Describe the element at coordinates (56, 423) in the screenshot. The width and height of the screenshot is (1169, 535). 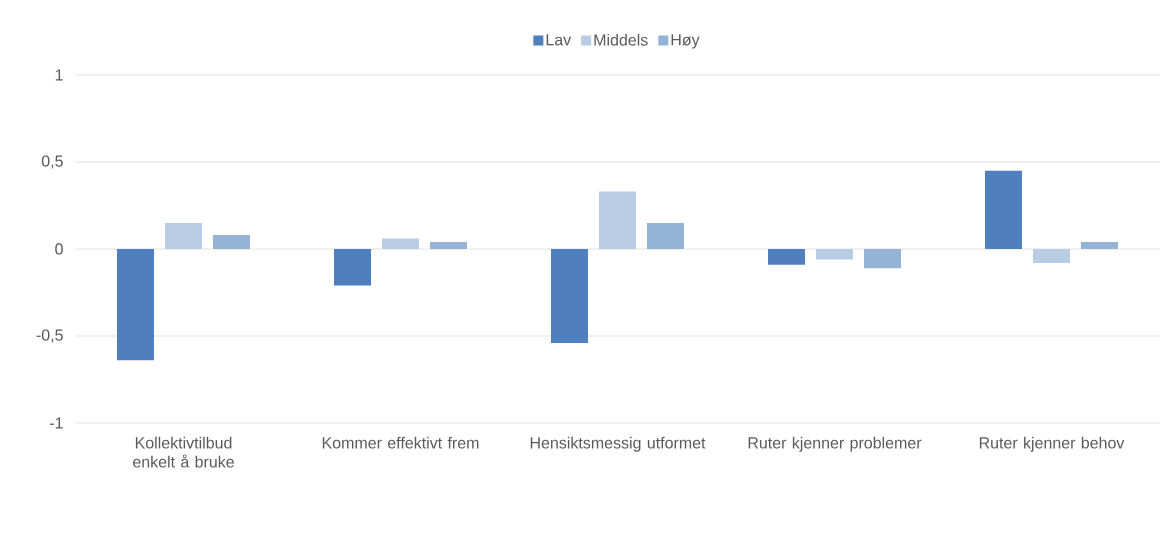
I see `y-tick-label: -1` at that location.